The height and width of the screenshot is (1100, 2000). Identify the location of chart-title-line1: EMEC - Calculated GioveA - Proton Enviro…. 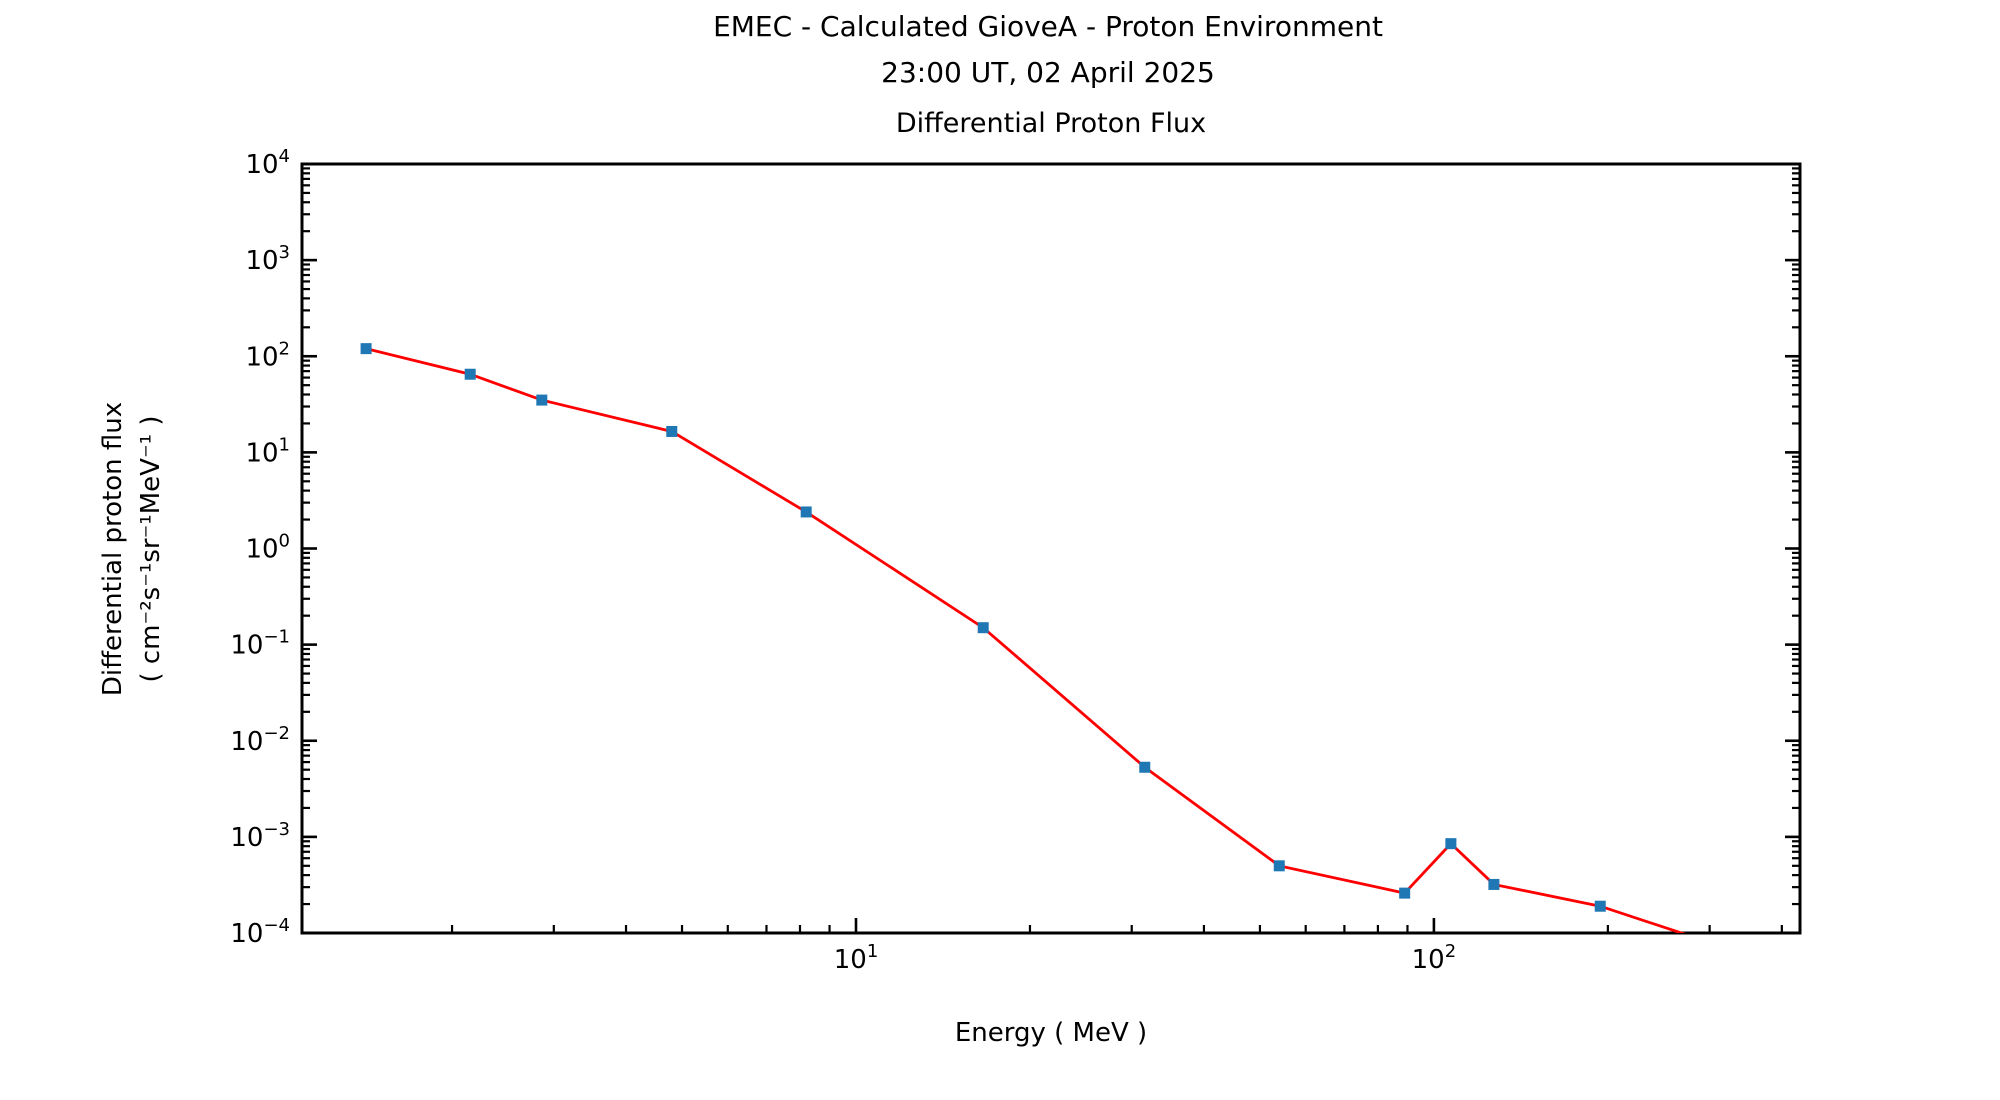
(1048, 26).